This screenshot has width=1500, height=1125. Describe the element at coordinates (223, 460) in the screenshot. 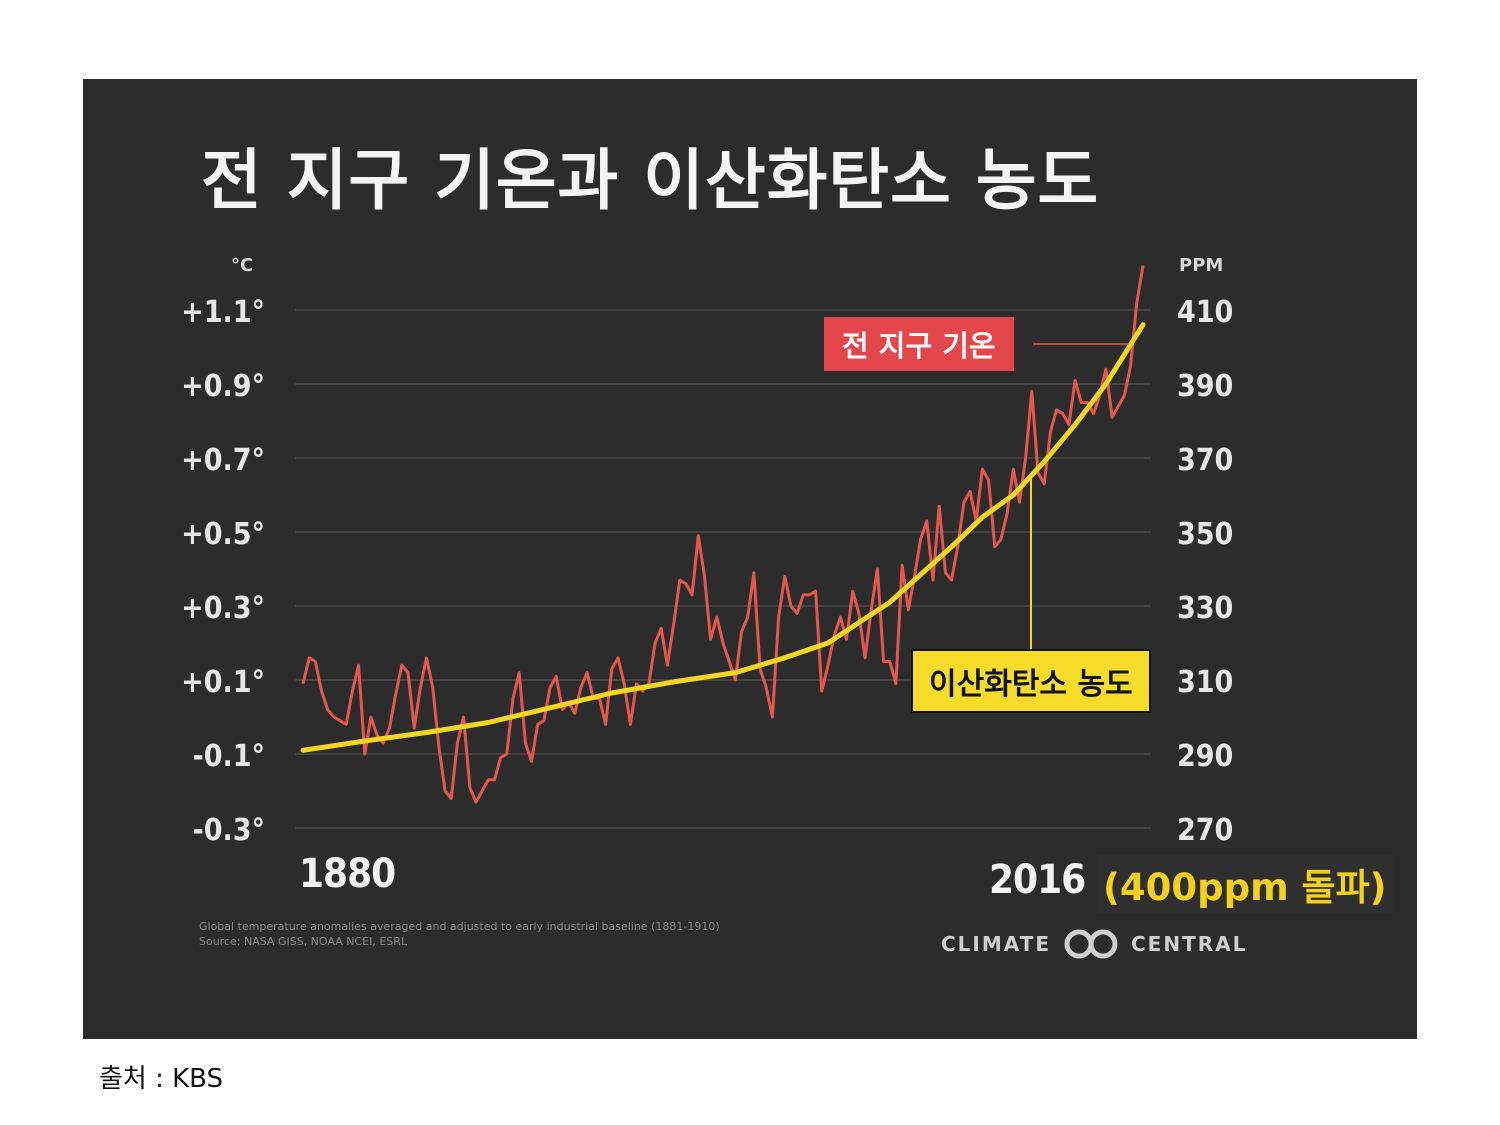

I see `left-tick-label: +0.7°` at that location.